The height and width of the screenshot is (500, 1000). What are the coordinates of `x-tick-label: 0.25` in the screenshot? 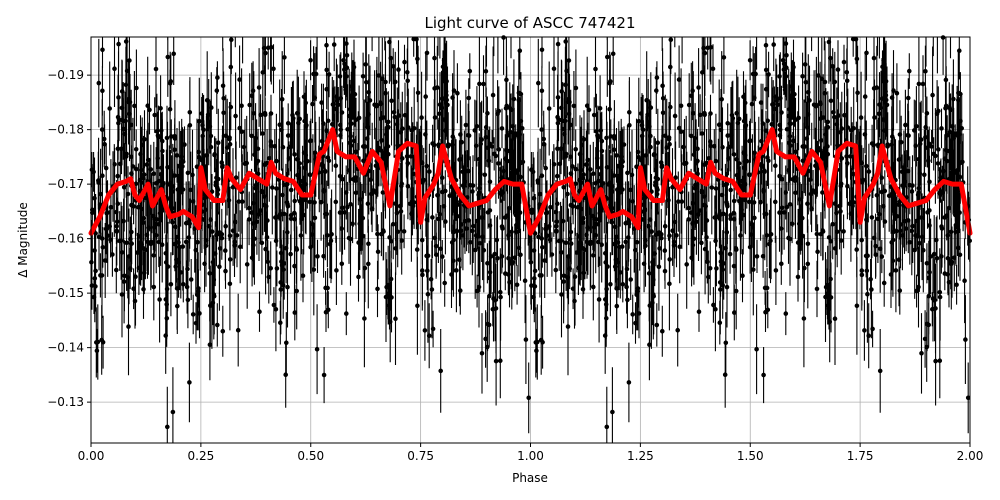 It's located at (201, 456).